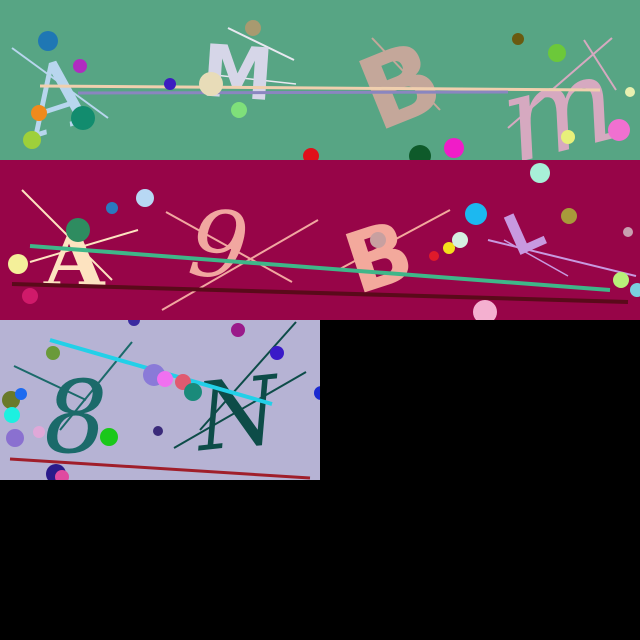 The width and height of the screenshot is (640, 640). What do you see at coordinates (218, 245) in the screenshot?
I see `captcha-char-6: 9` at bounding box center [218, 245].